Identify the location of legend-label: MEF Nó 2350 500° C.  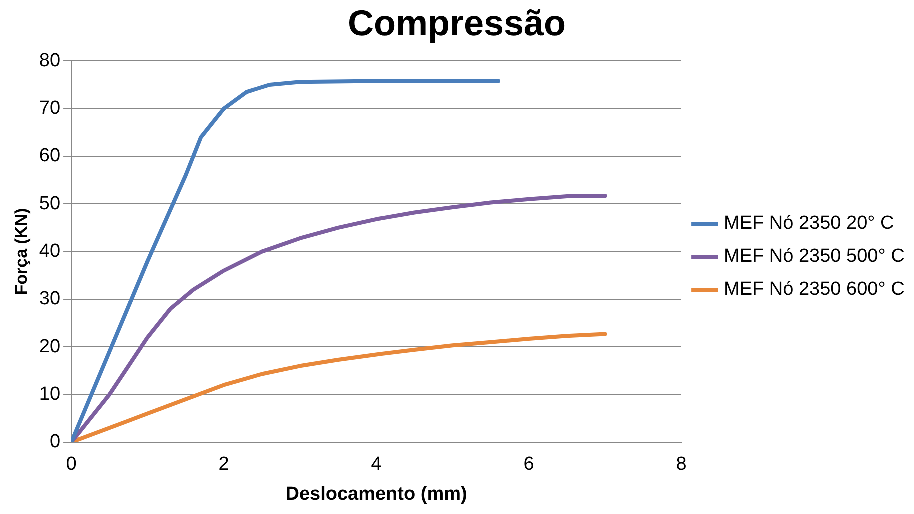
(814, 257).